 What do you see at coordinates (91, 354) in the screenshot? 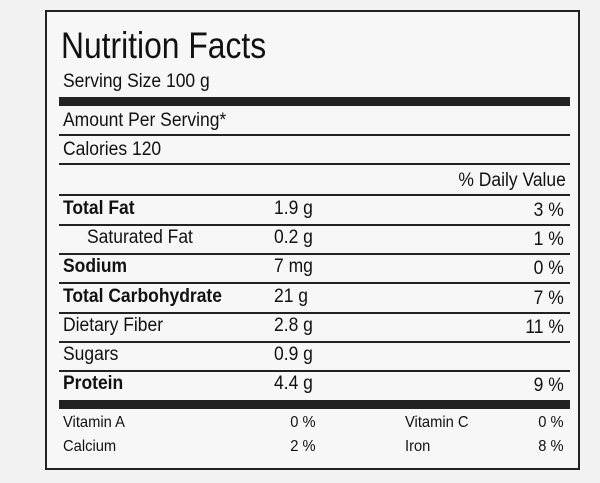
I see `nutrient-name: Sugars` at bounding box center [91, 354].